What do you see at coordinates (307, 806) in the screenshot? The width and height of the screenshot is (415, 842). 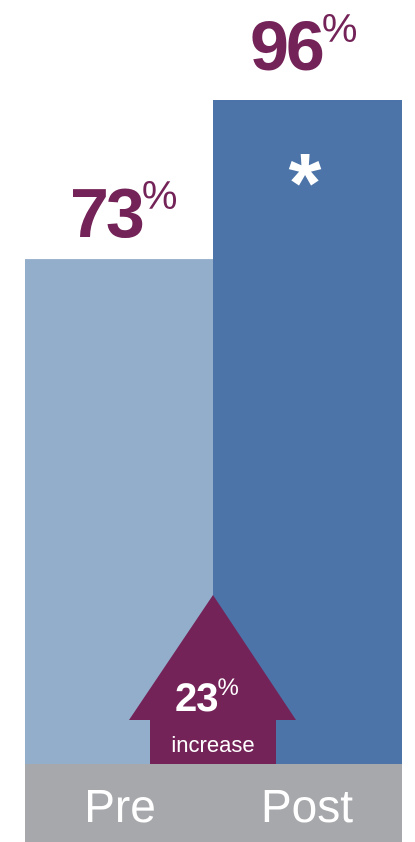 I see `x-tick-post: Post` at bounding box center [307, 806].